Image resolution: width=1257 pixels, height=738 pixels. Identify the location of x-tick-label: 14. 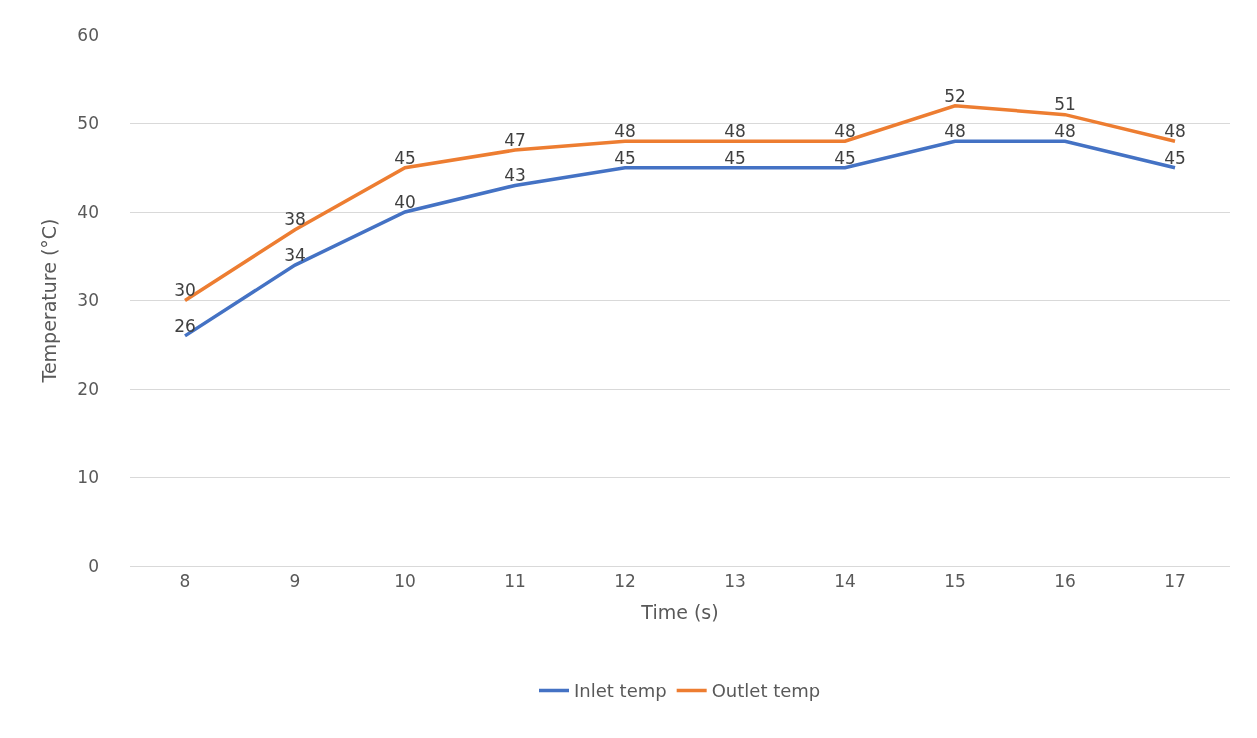
(845, 581).